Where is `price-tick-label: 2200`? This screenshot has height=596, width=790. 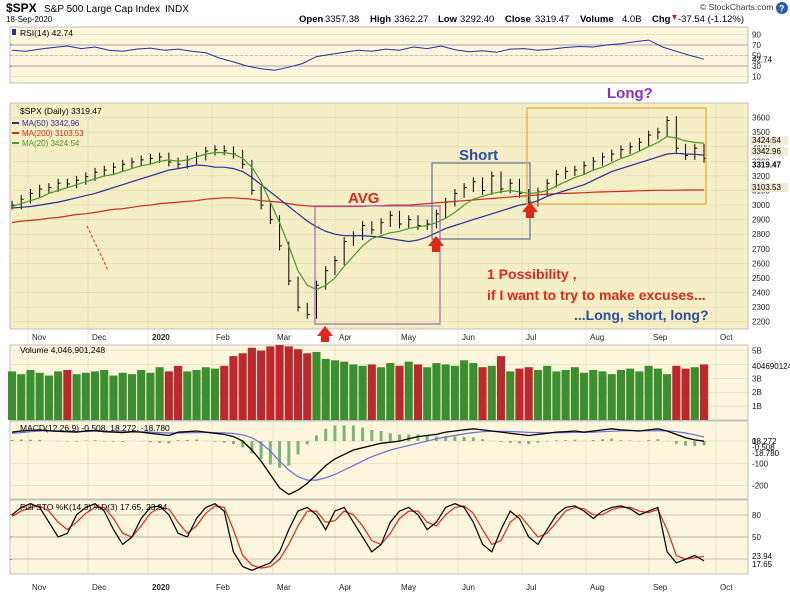
price-tick-label: 2200 is located at coordinates (761, 322).